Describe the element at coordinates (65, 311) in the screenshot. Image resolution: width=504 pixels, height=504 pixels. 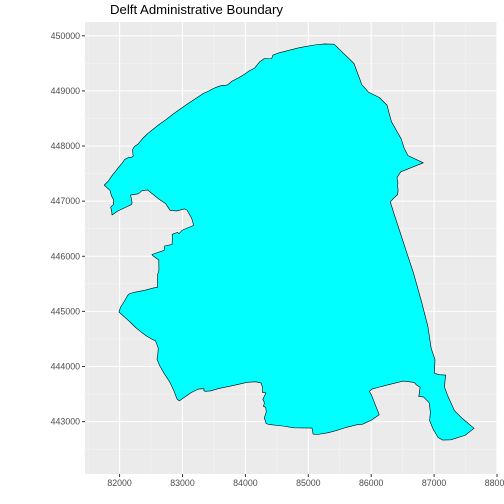
I see `y-tick-label: 445000` at that location.